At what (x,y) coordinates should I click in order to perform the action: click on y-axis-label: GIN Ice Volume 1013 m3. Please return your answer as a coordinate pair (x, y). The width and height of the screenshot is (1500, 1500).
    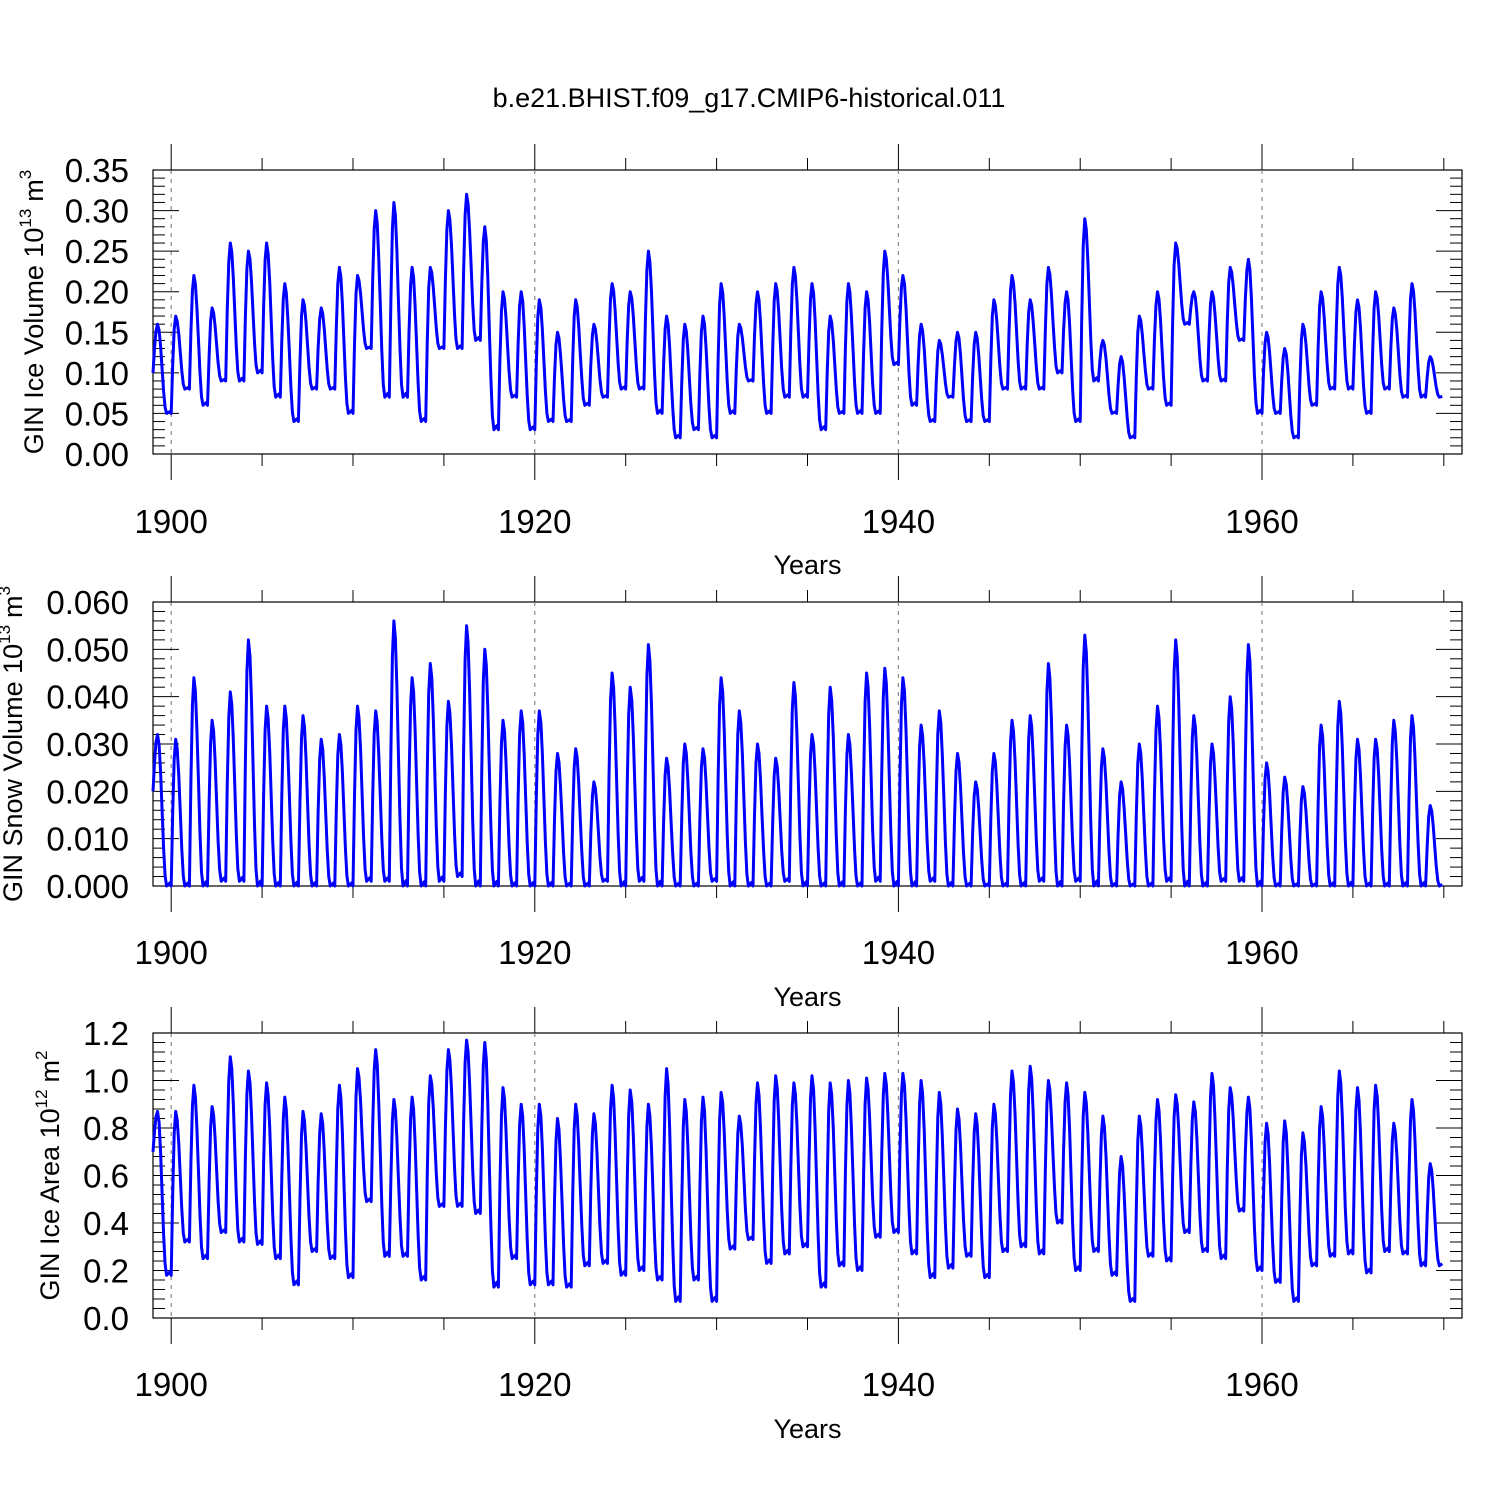
    Looking at the image, I should click on (32, 312).